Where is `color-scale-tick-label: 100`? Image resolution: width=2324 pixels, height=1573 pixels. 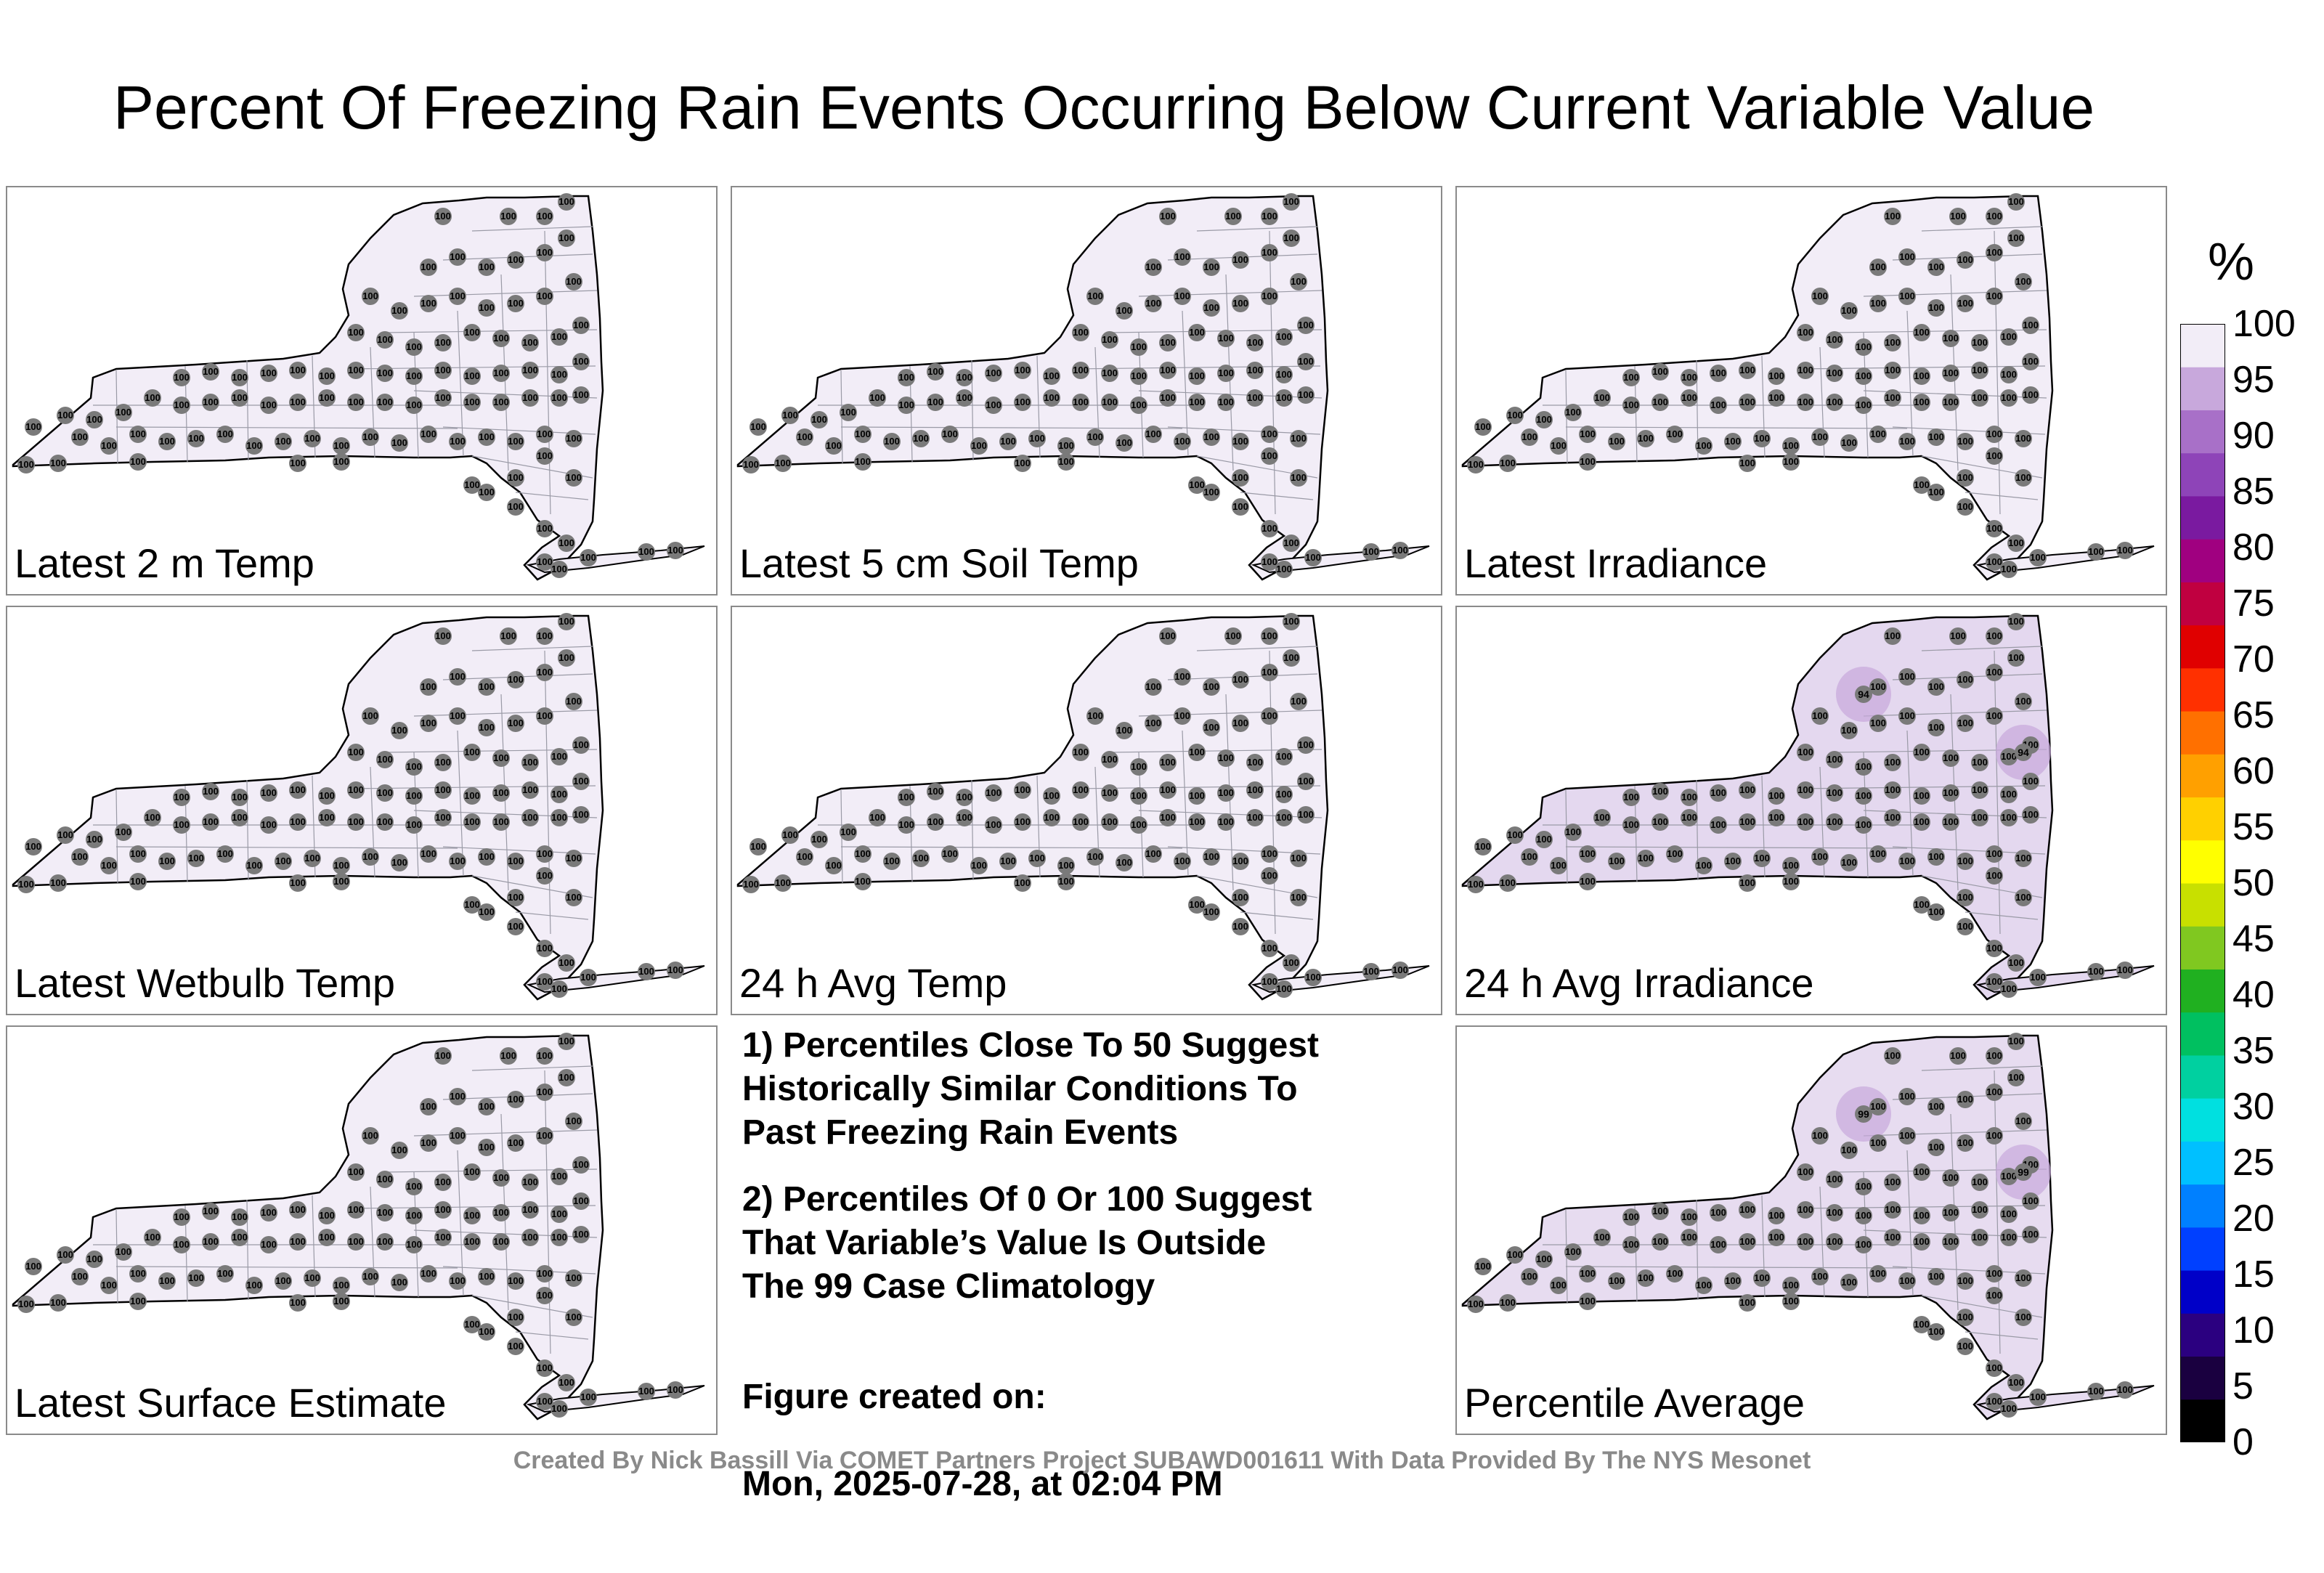 color-scale-tick-label: 100 is located at coordinates (2264, 324).